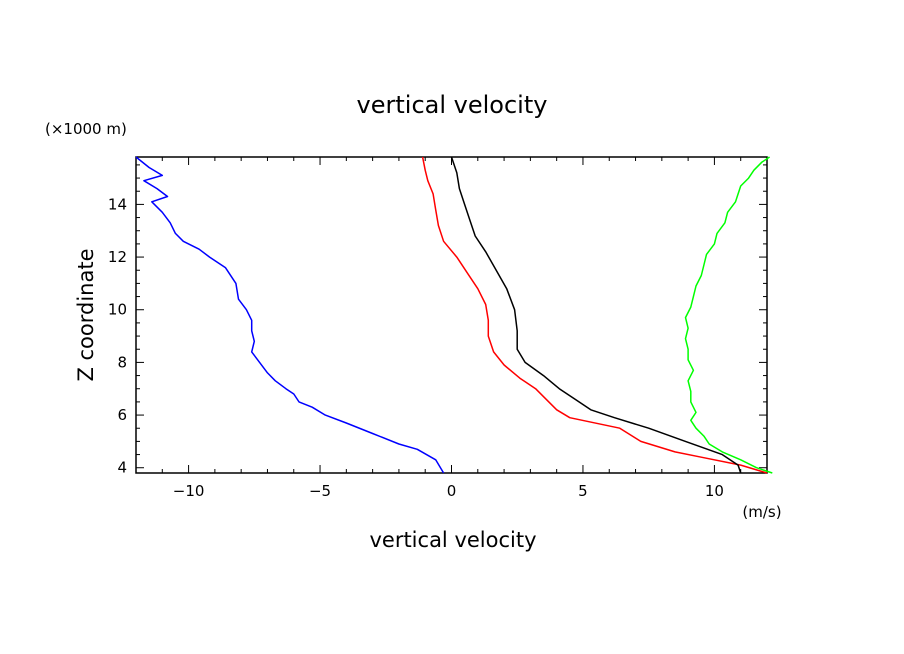 The image size is (904, 654). What do you see at coordinates (452, 491) in the screenshot?
I see `x-tick-label: 0` at bounding box center [452, 491].